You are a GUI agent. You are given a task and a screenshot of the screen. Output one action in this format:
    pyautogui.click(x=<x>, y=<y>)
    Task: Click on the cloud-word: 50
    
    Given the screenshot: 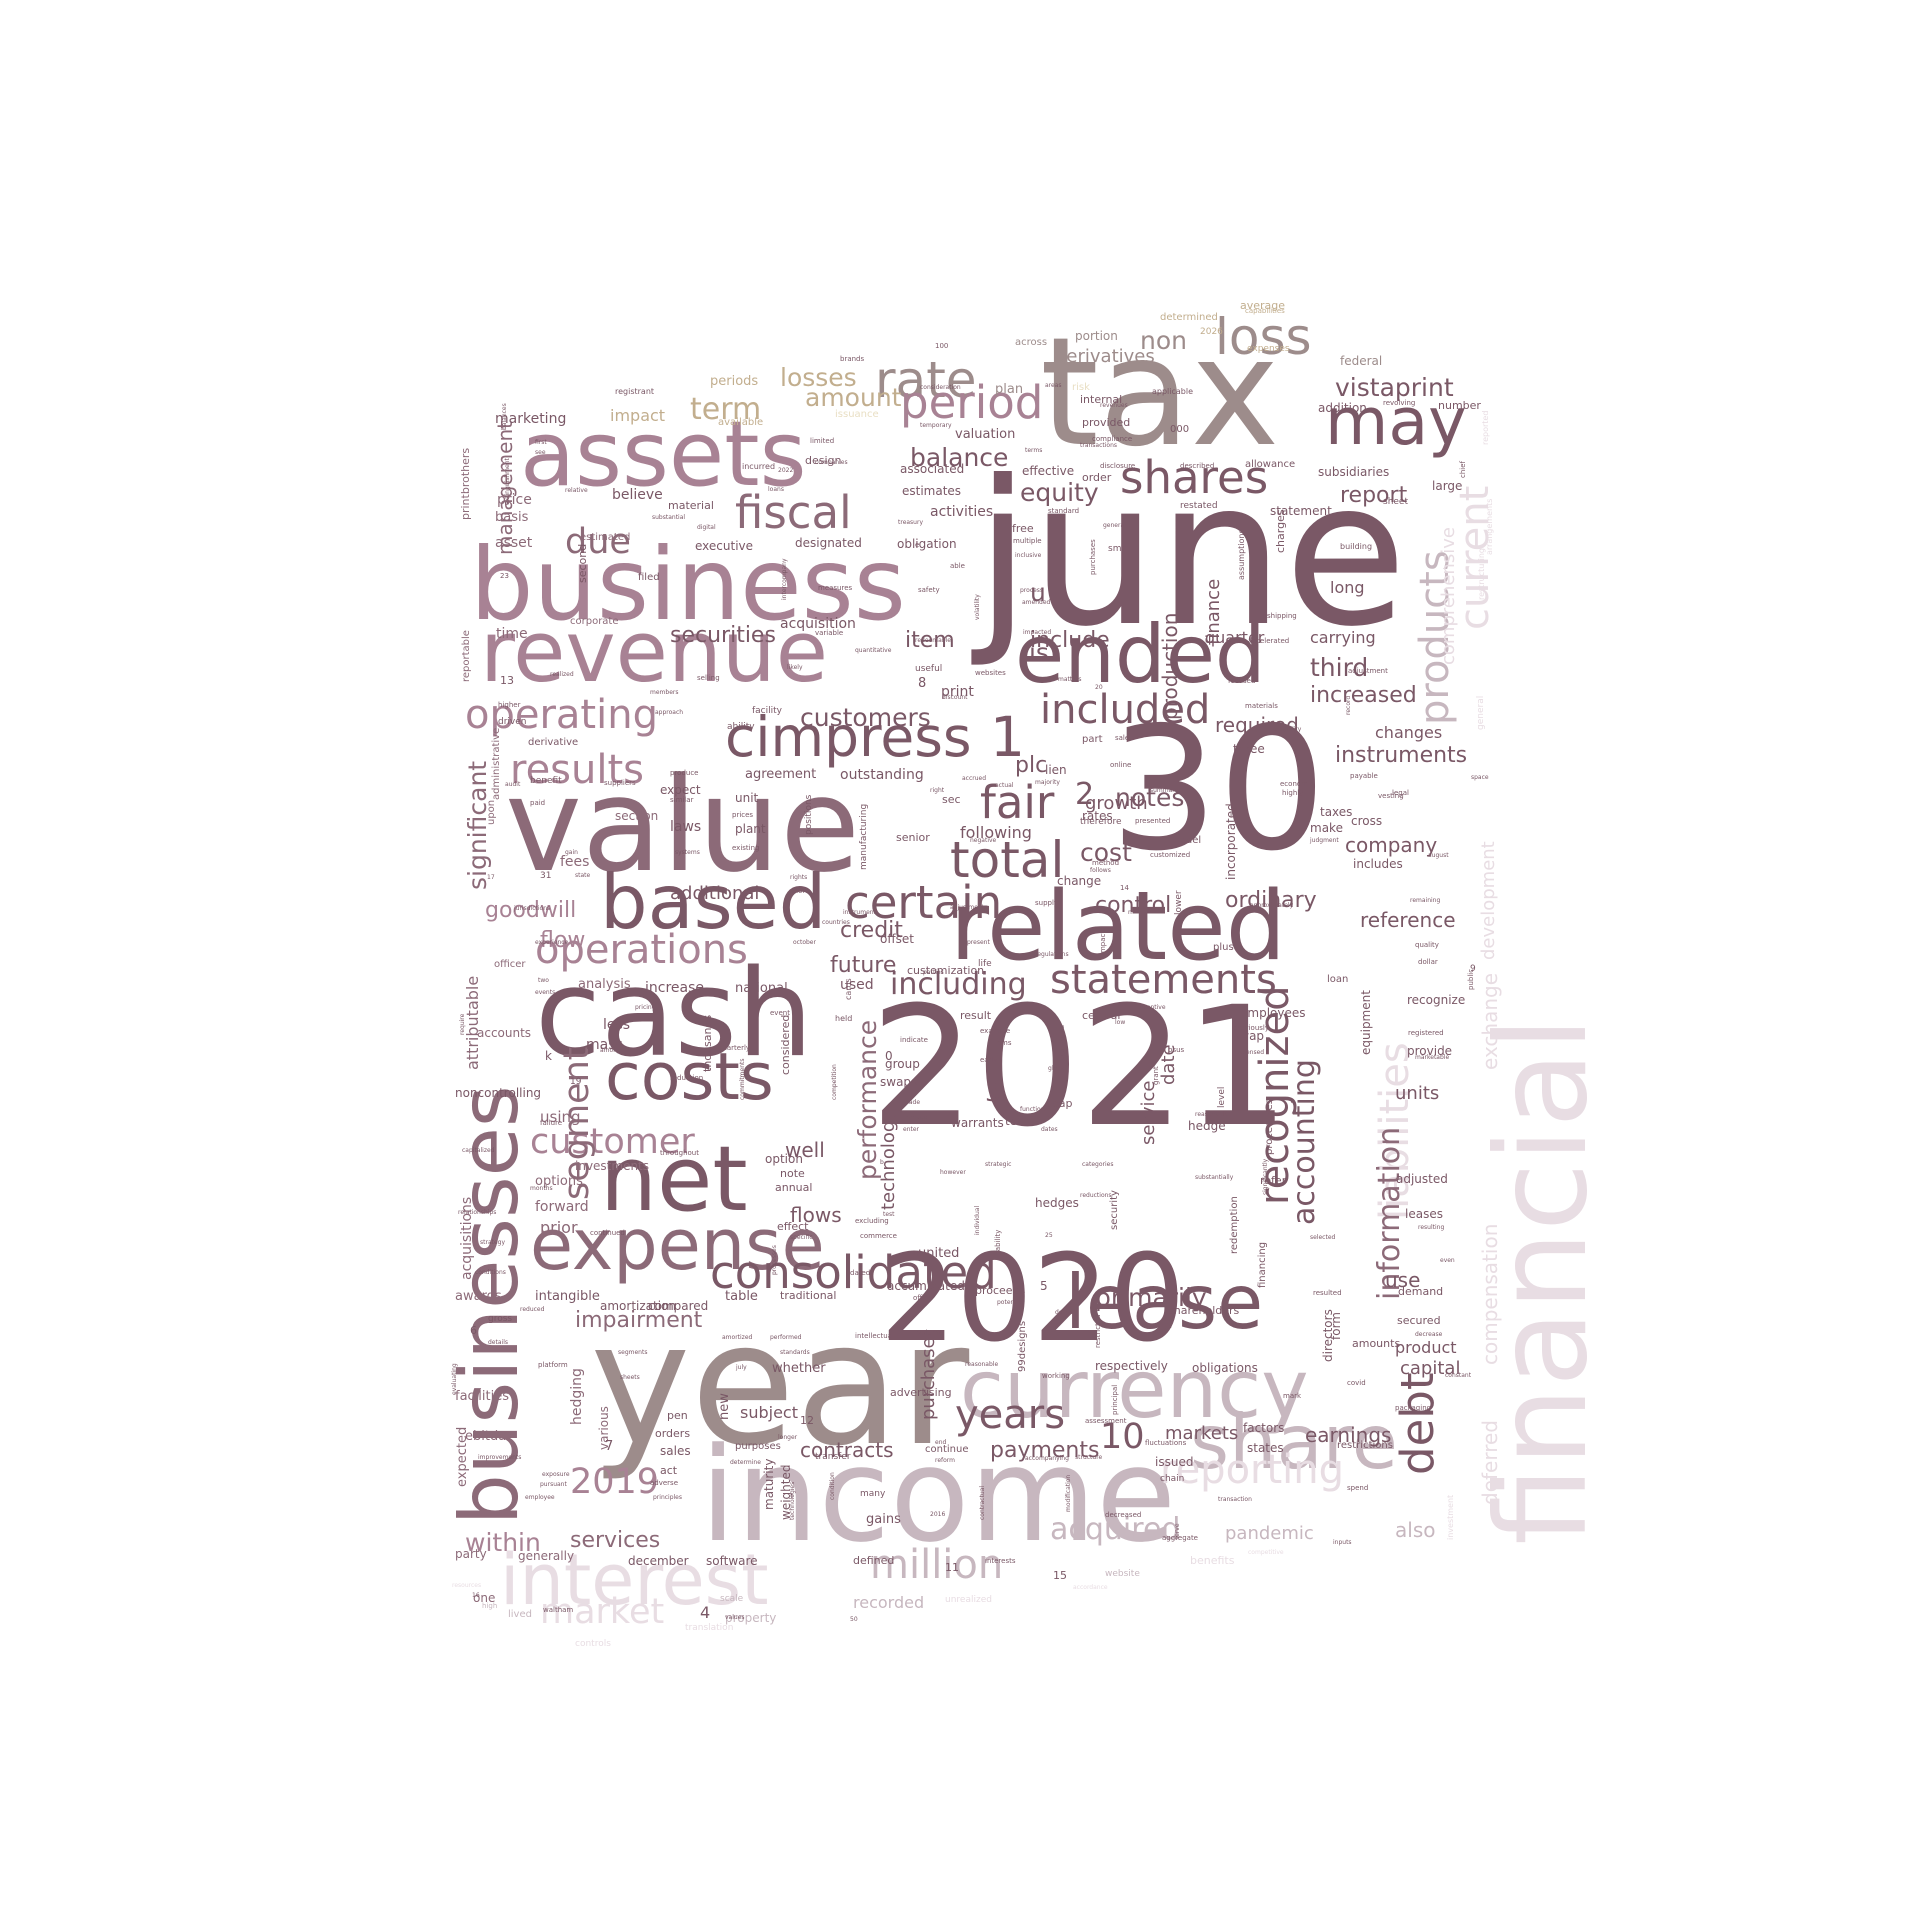 What is the action you would take?
    pyautogui.click(x=854, y=1619)
    